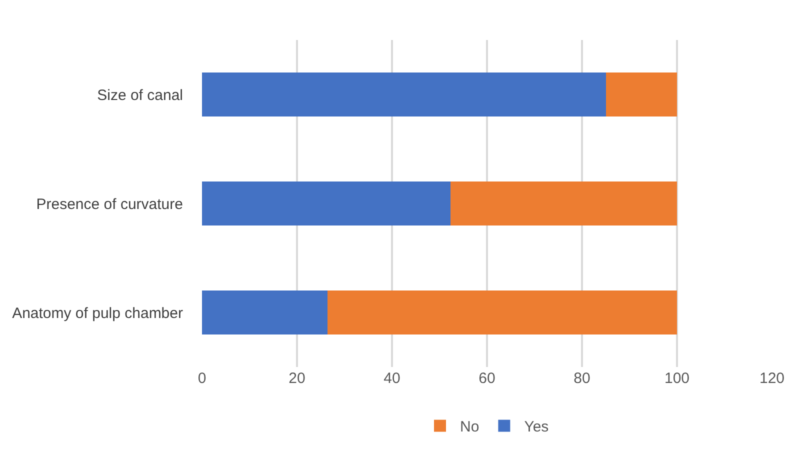 This screenshot has width=797, height=455. Describe the element at coordinates (202, 378) in the screenshot. I see `x-tick-label: 0` at that location.